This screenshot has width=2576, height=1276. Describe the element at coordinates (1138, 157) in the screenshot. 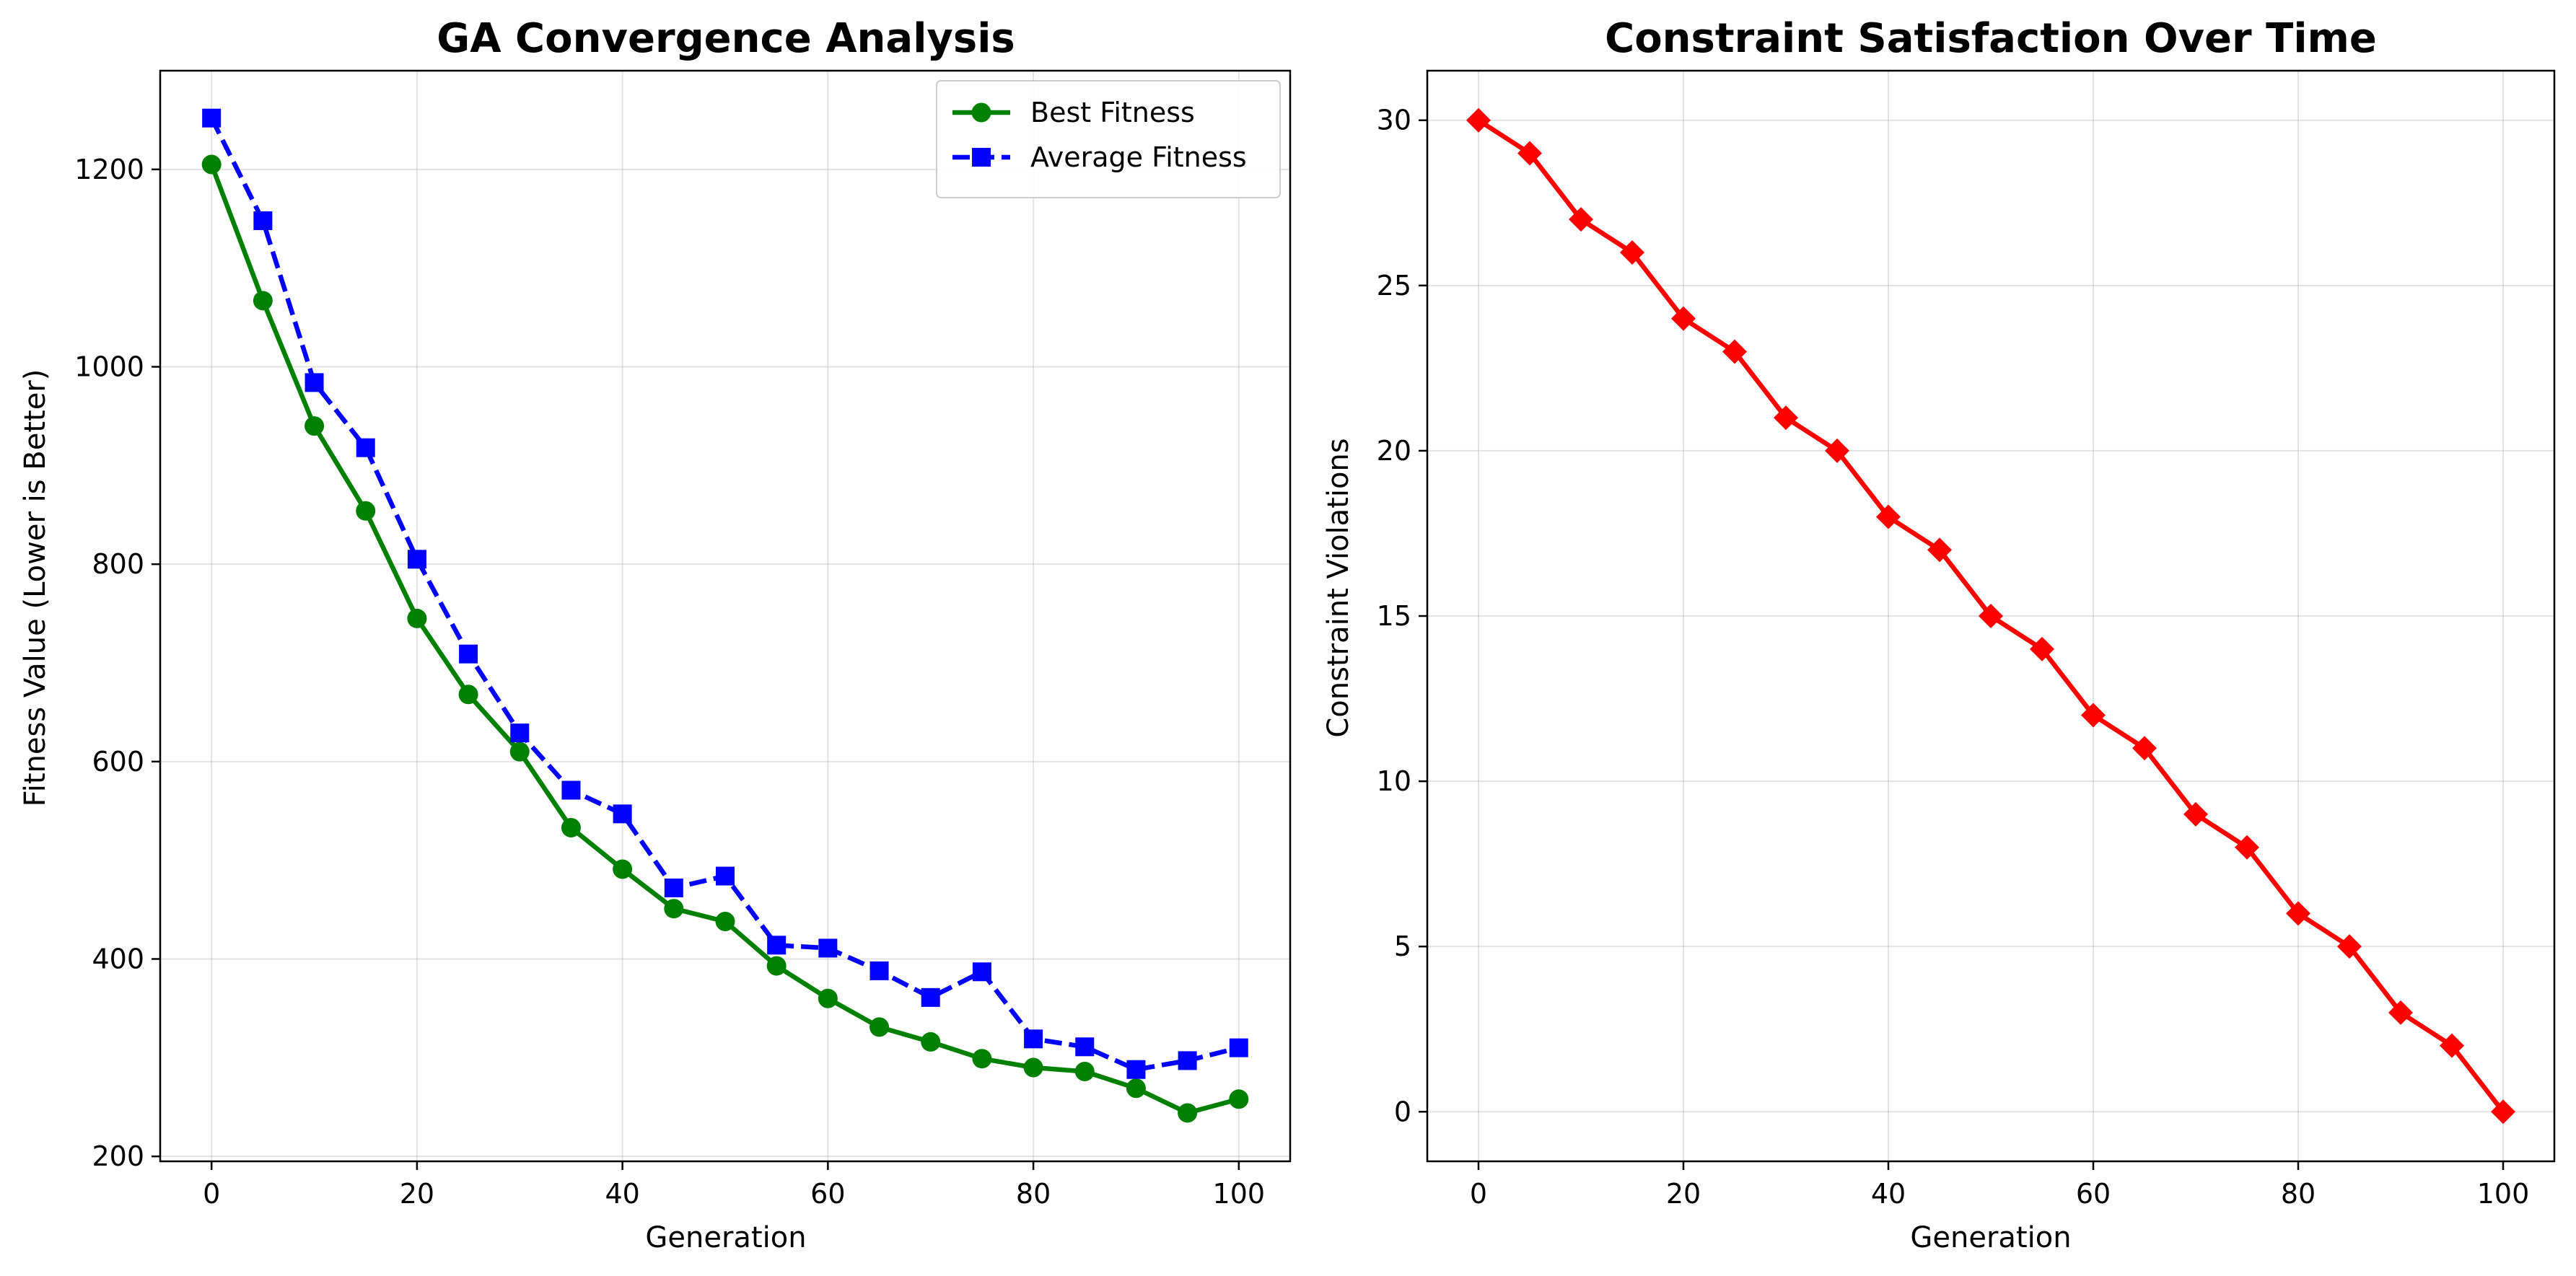

I see `legend-label: Average Fitness` at that location.